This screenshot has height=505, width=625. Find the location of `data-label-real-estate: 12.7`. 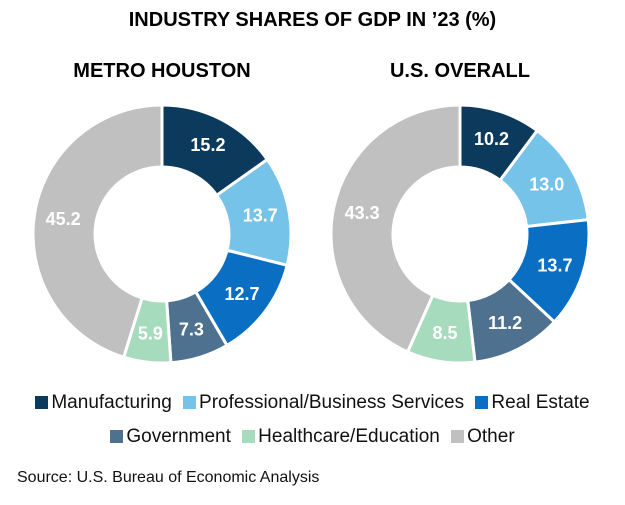

data-label-real-estate: 12.7 is located at coordinates (241, 294).